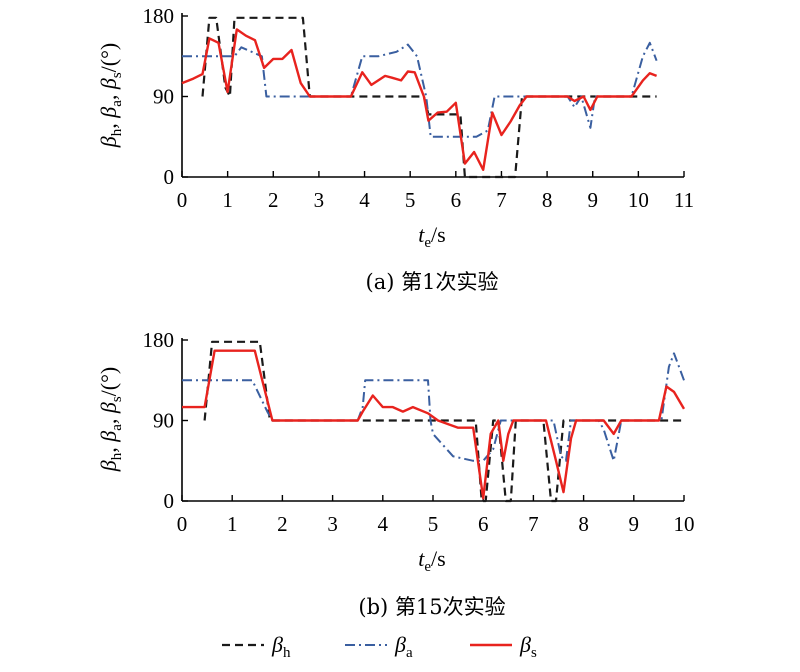  What do you see at coordinates (432, 282) in the screenshot?
I see `panel-a-caption: (a) 第1次实验` at bounding box center [432, 282].